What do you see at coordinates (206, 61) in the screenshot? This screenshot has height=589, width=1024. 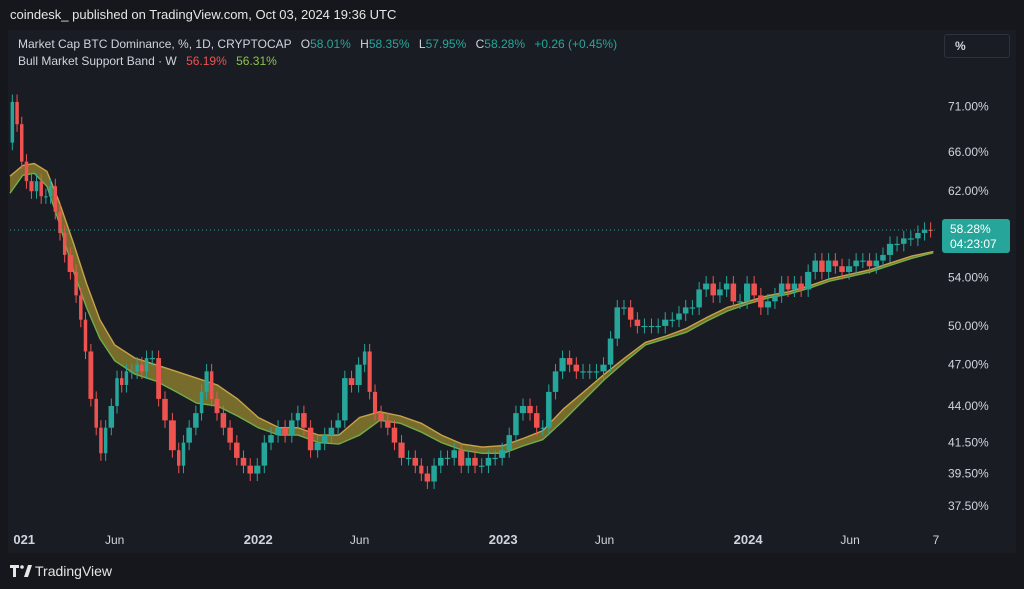 I see `indicator-red-value: 56.19%` at bounding box center [206, 61].